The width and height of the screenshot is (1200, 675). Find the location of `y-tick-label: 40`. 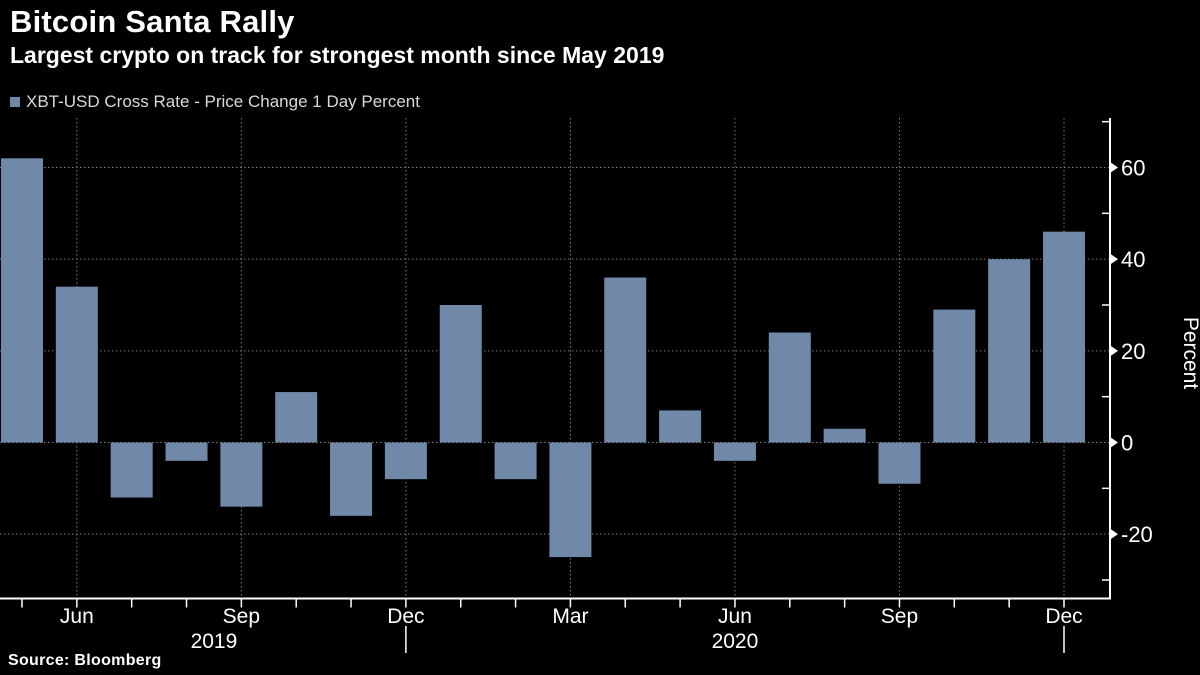

y-tick-label: 40 is located at coordinates (1133, 259).